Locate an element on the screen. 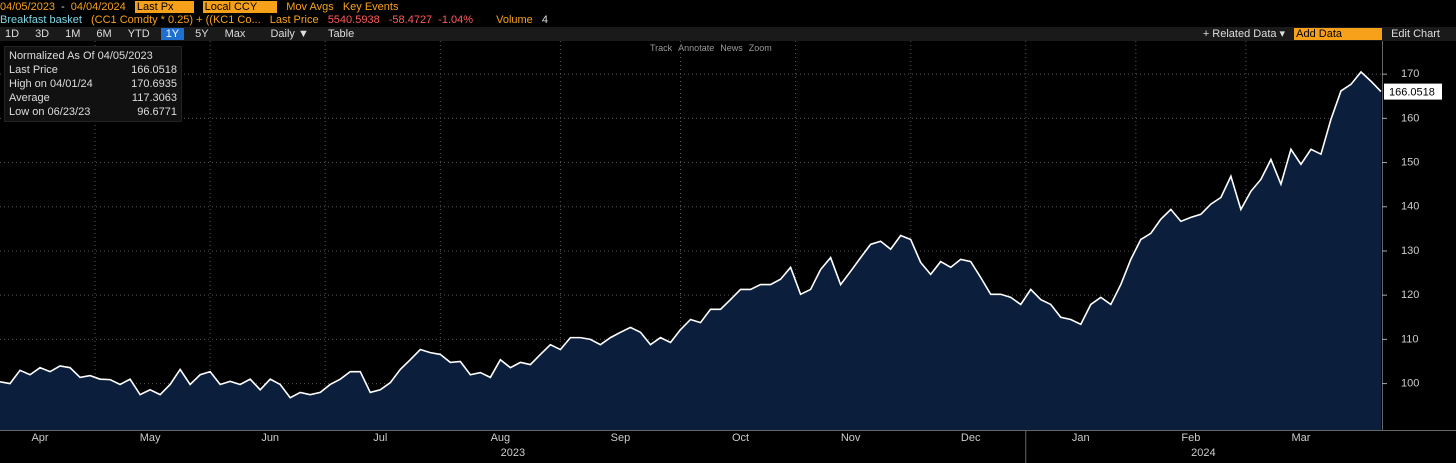  related-data: + Related Data ▾ is located at coordinates (1244, 34).